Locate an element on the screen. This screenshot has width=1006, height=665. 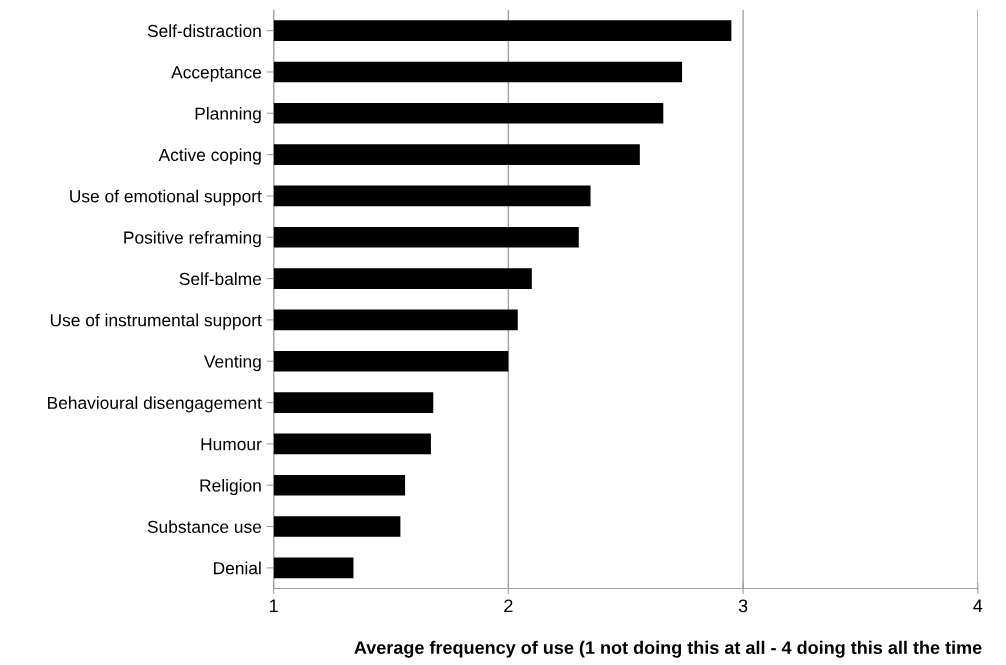
y-tick-label: Religion is located at coordinates (230, 487).